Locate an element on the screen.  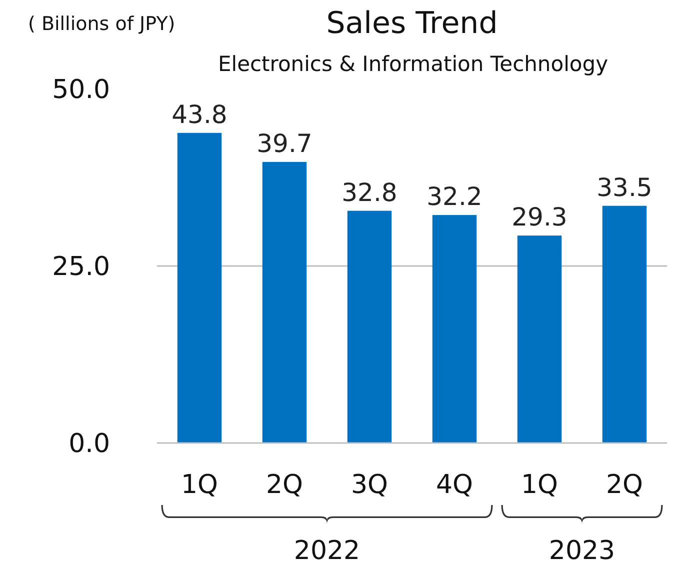
data-label: 32.8 is located at coordinates (370, 192).